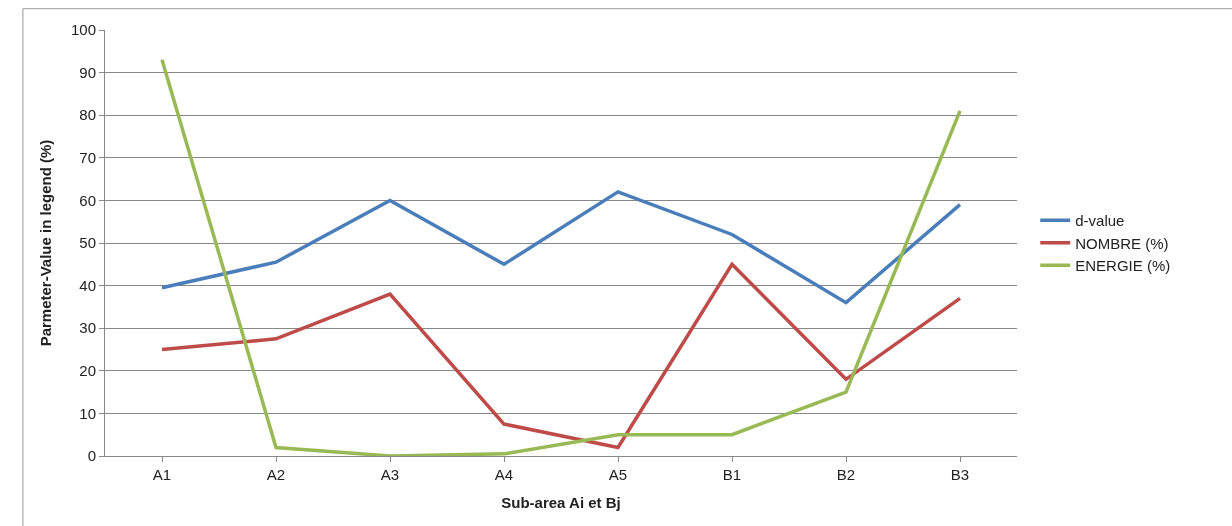 Image resolution: width=1232 pixels, height=526 pixels. What do you see at coordinates (1122, 243) in the screenshot?
I see `legend-label: NOMBRE (%)` at bounding box center [1122, 243].